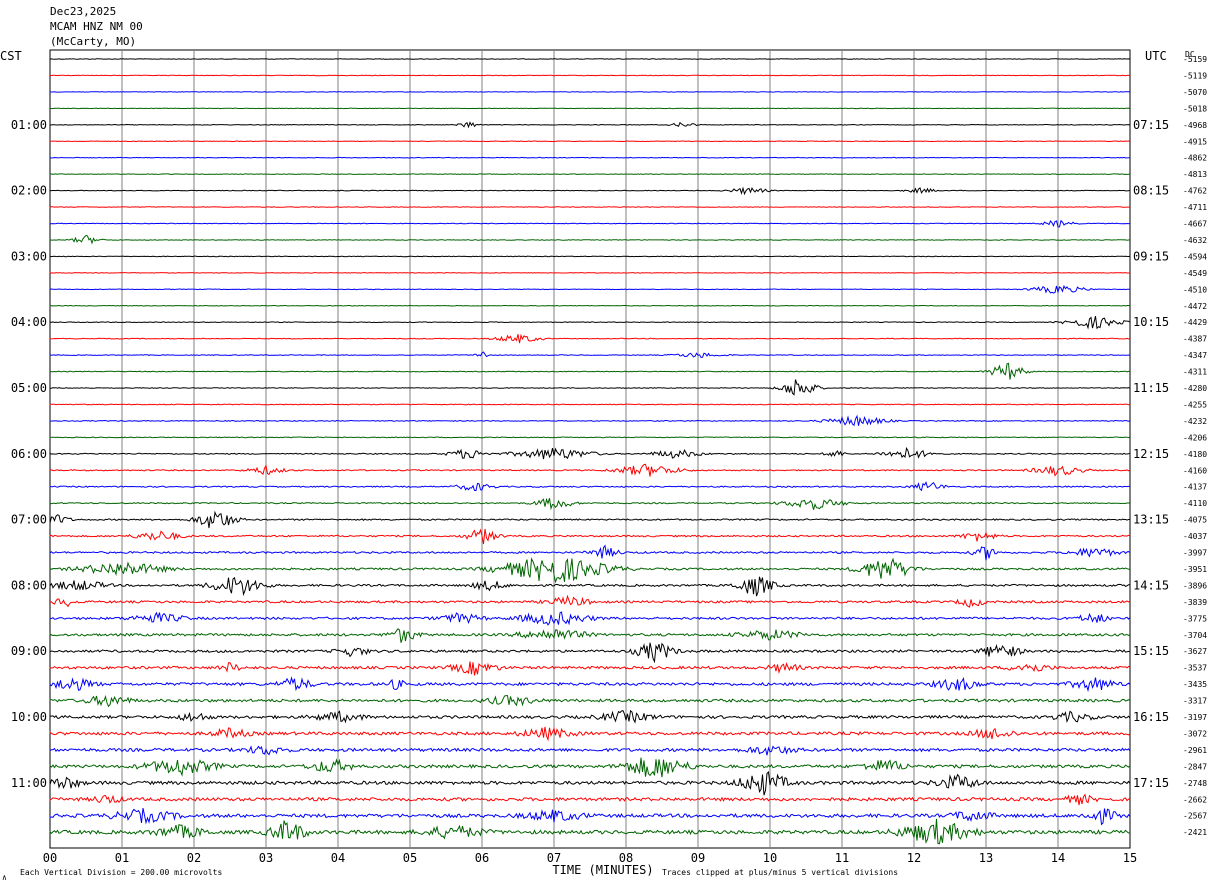  I want to click on dc-offset-label: -3627, so click(1195, 651).